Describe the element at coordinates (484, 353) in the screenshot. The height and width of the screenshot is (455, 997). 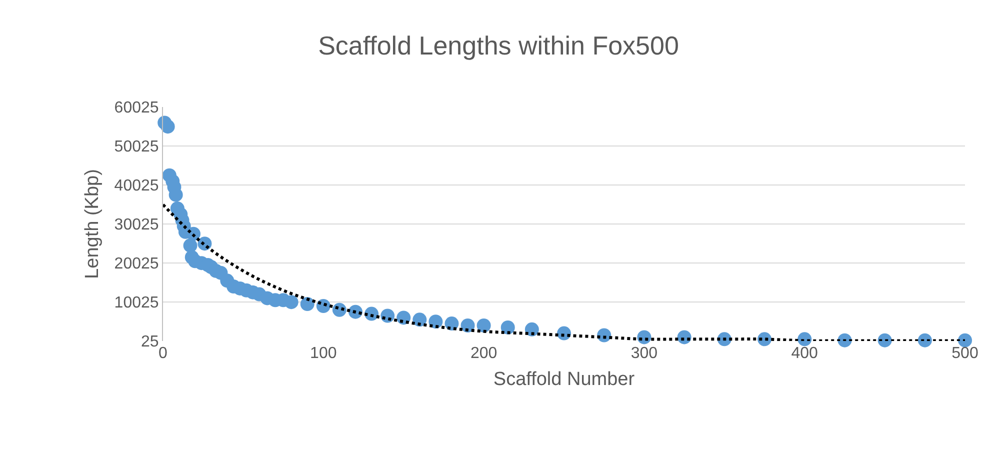
I see `x-tick-label: 200` at that location.